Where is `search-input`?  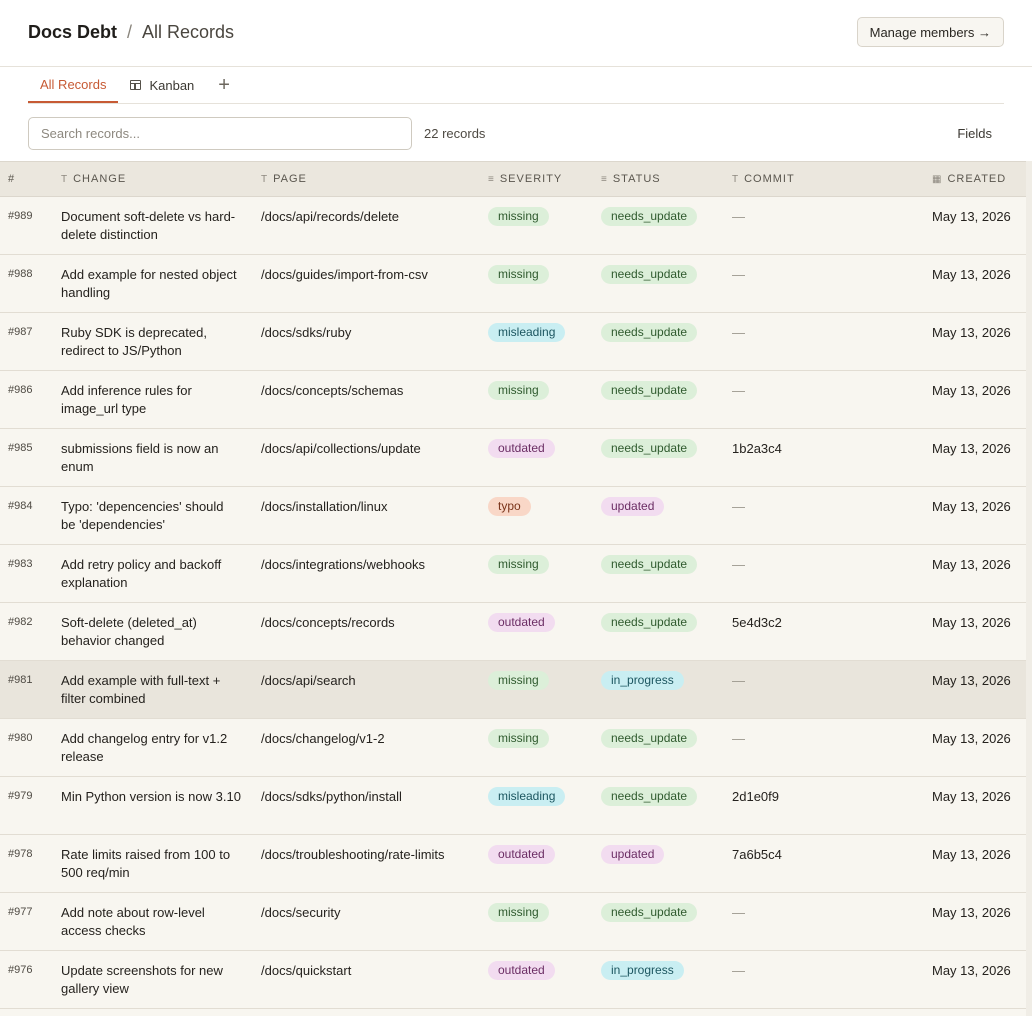 search-input is located at coordinates (220, 133).